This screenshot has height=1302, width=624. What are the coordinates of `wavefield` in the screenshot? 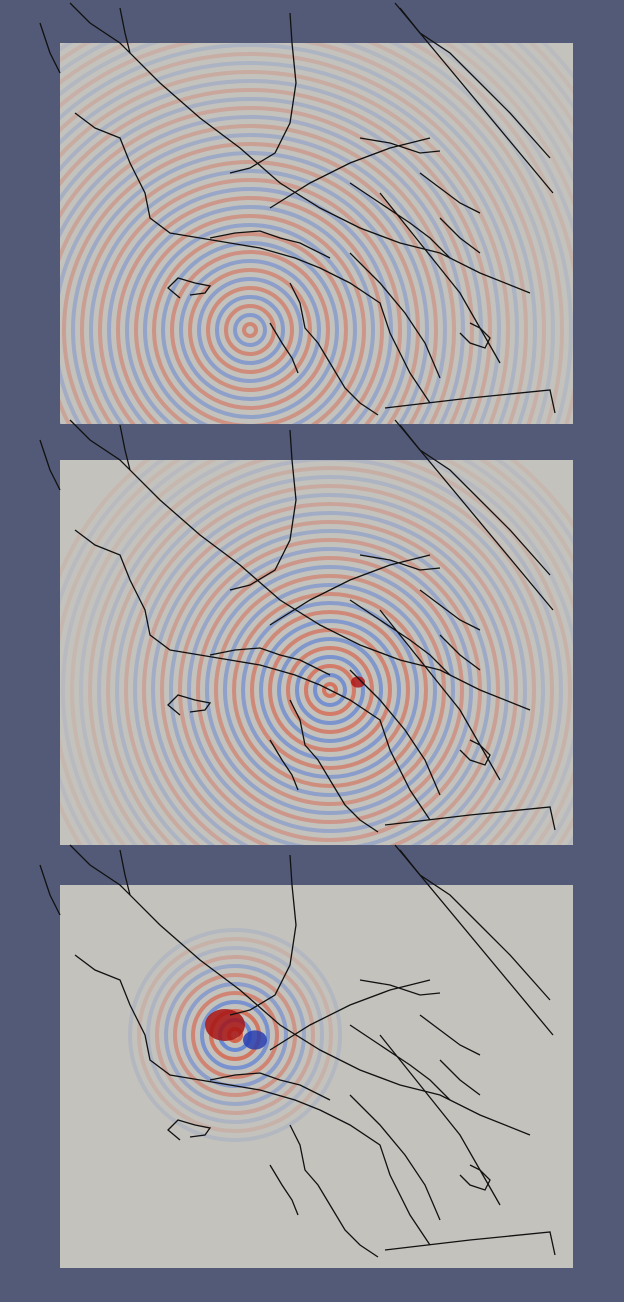 It's located at (235, 1035).